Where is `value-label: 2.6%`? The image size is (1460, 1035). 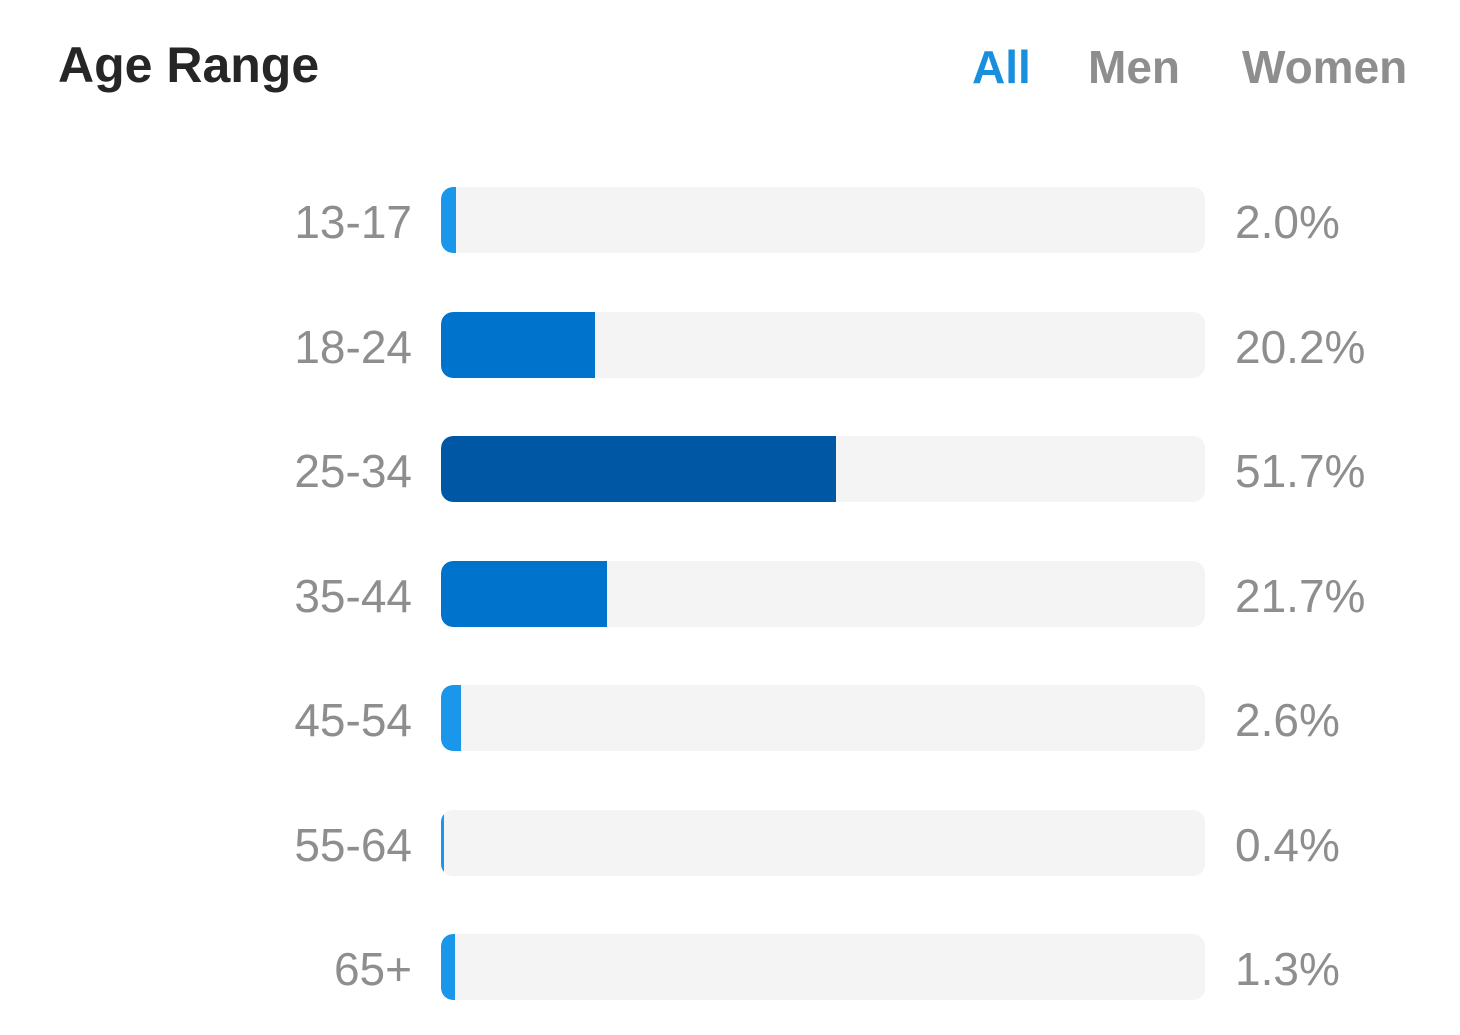 value-label: 2.6% is located at coordinates (1287, 720).